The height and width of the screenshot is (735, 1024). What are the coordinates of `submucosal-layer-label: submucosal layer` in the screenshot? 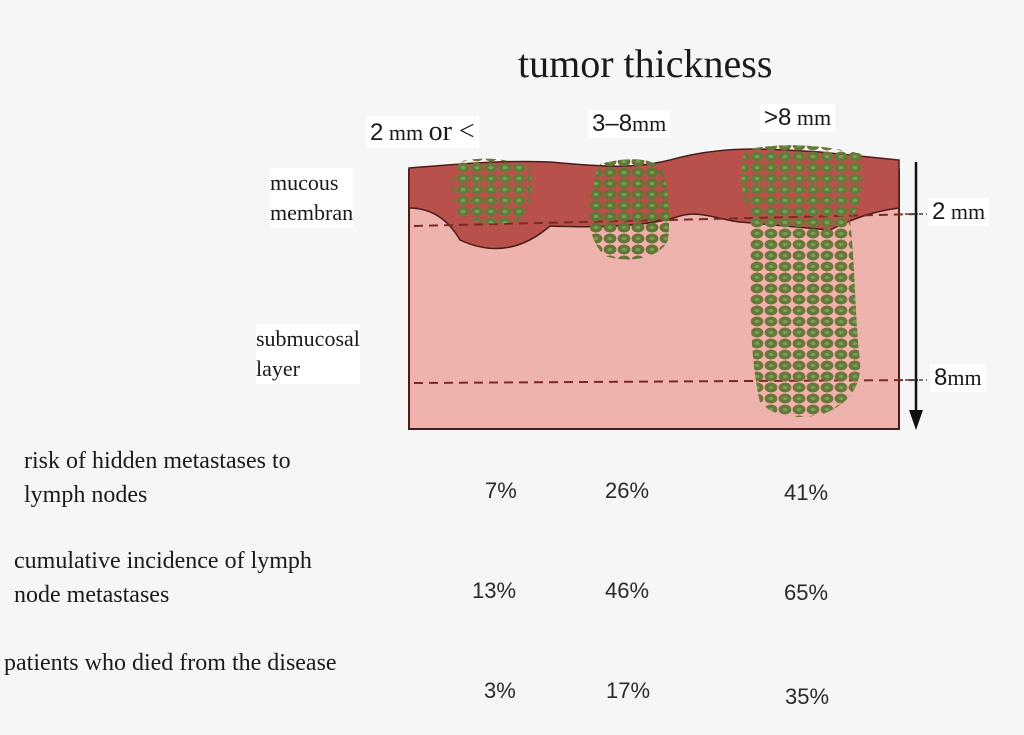 It's located at (308, 354).